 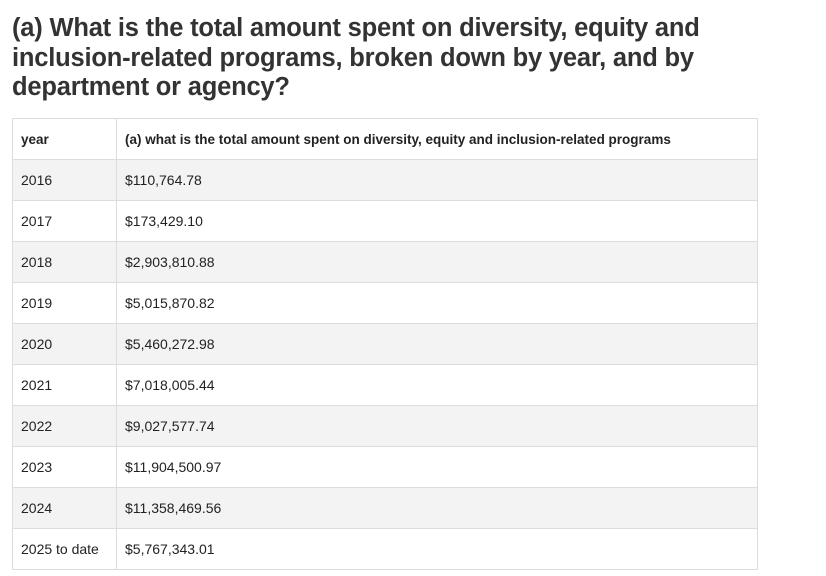 I want to click on year-cell: 2018, so click(x=64, y=262).